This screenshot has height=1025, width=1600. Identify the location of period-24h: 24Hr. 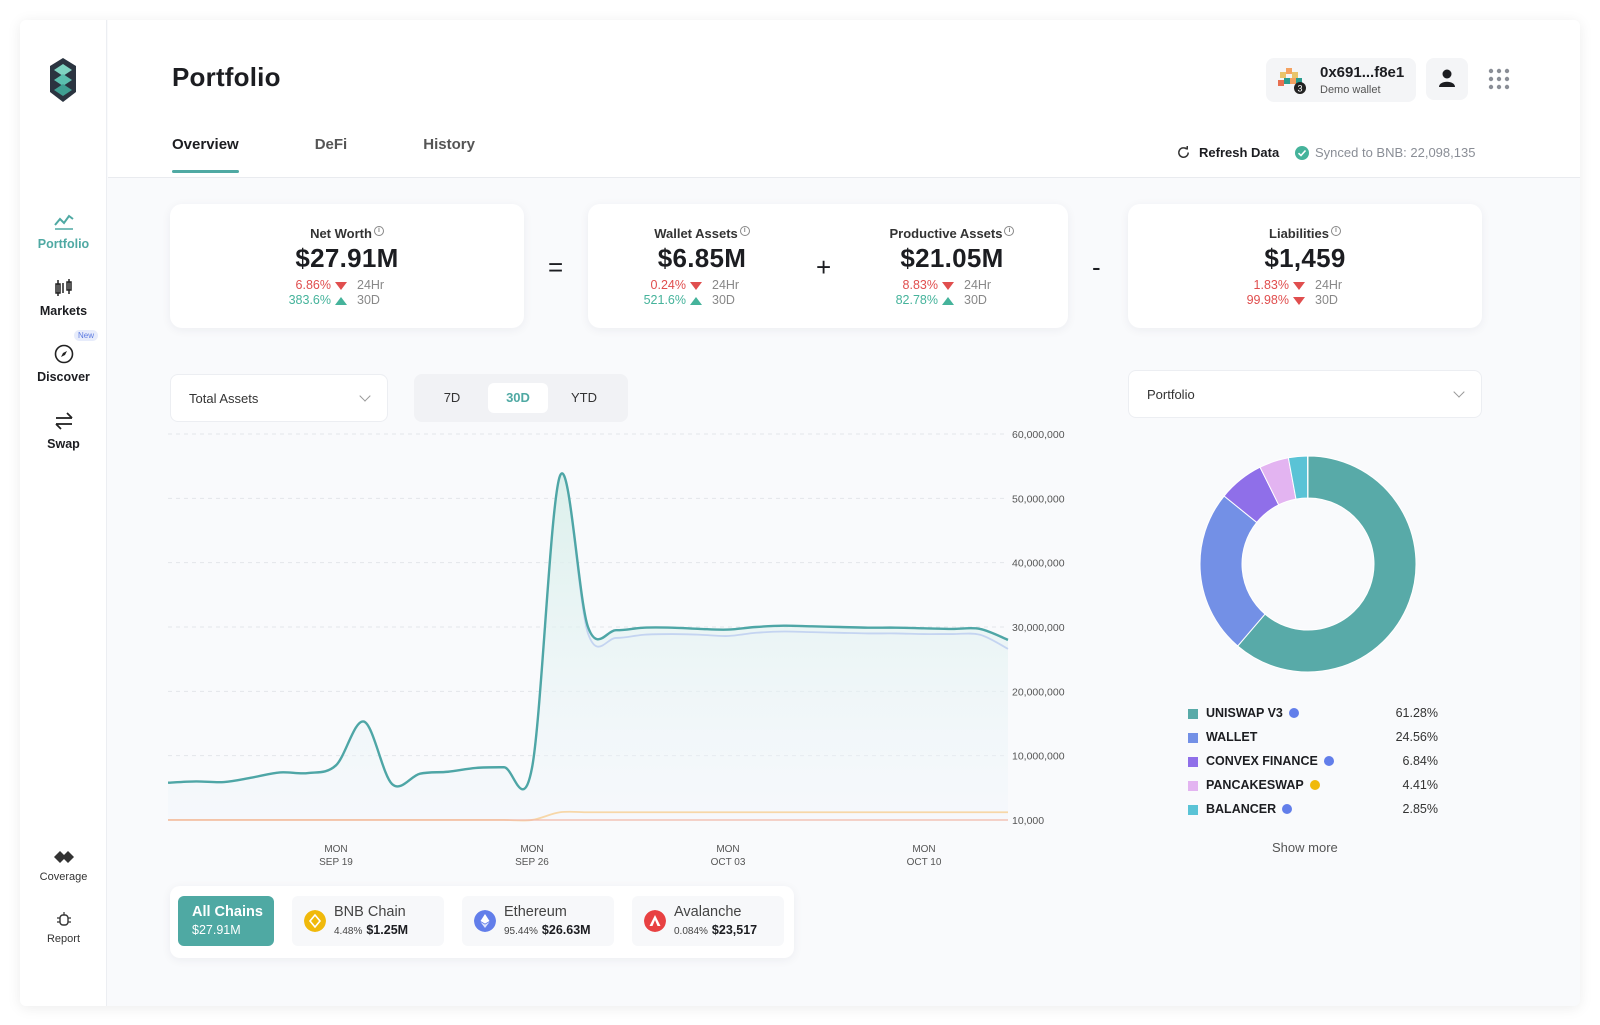
(371, 285).